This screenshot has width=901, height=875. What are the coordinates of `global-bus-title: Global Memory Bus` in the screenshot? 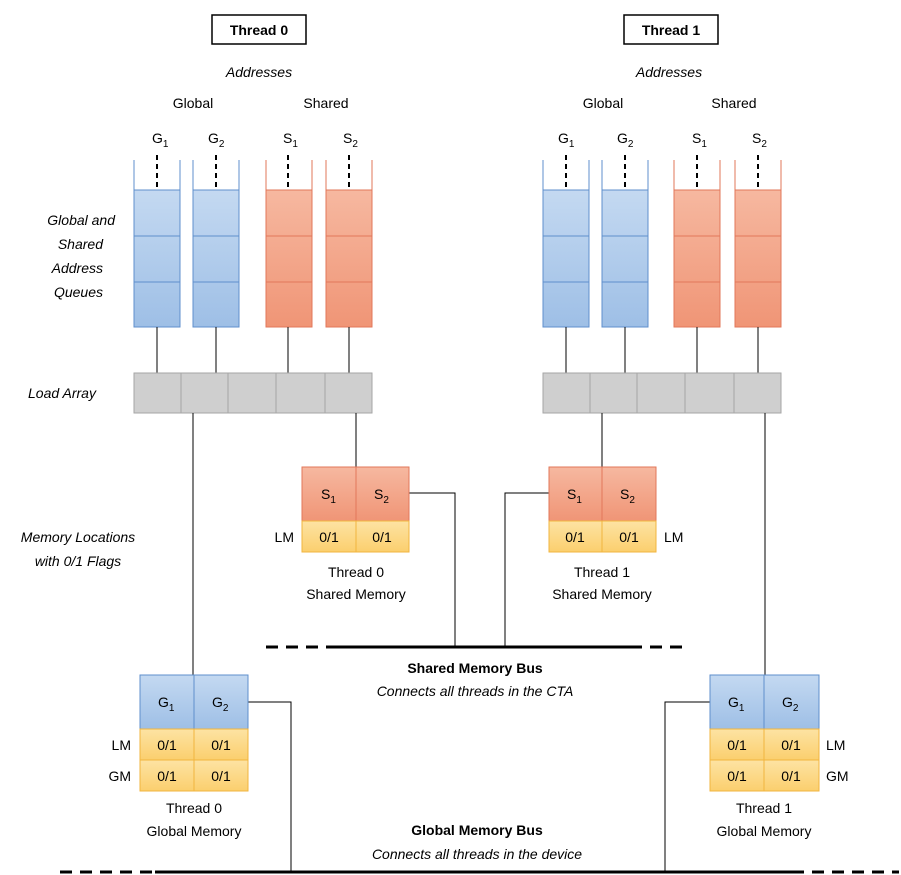 It's located at (477, 830).